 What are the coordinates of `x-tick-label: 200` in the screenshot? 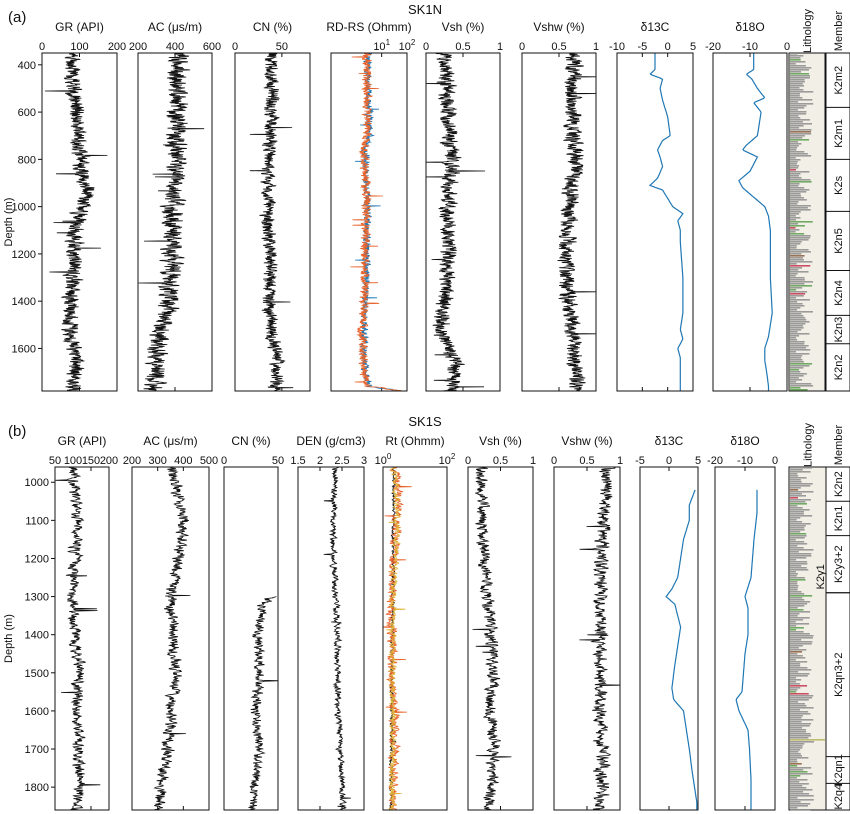 It's located at (138, 47).